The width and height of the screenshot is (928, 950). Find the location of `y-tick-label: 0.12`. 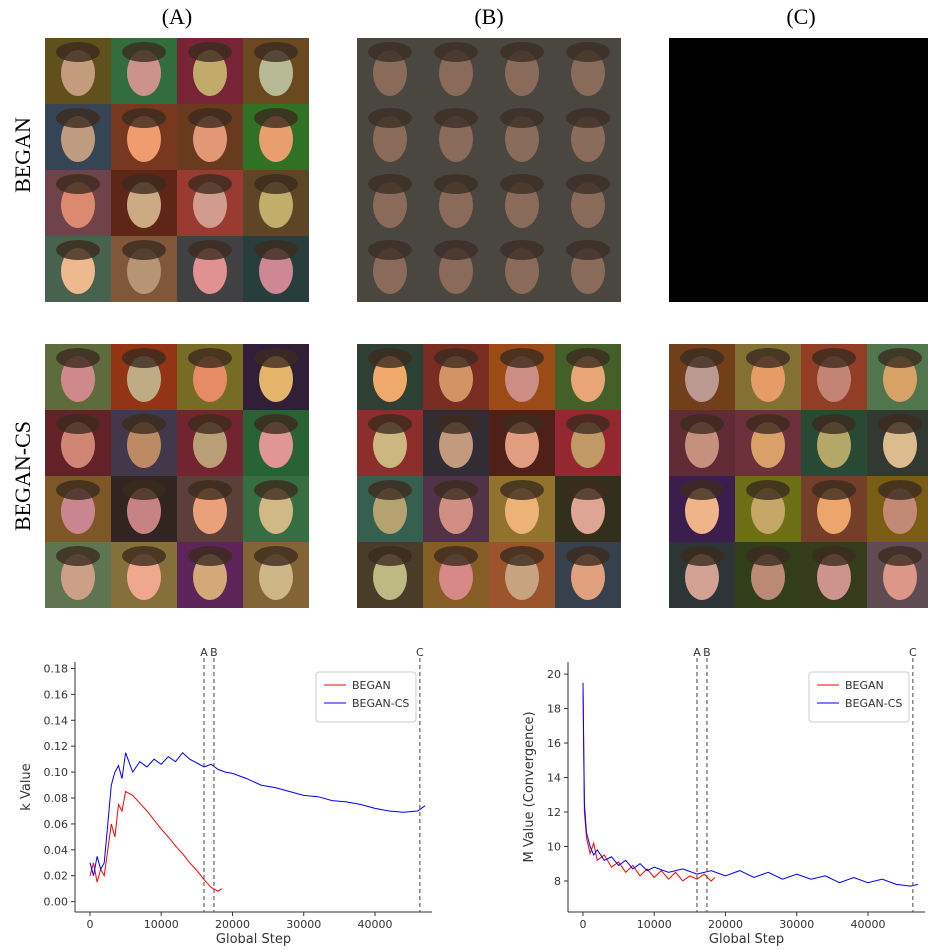

y-tick-label: 0.12 is located at coordinates (56, 746).